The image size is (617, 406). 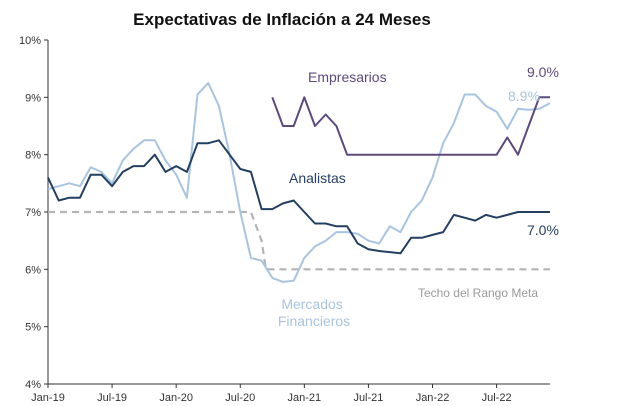 I want to click on x-tick-label: Jul-19, so click(x=112, y=398).